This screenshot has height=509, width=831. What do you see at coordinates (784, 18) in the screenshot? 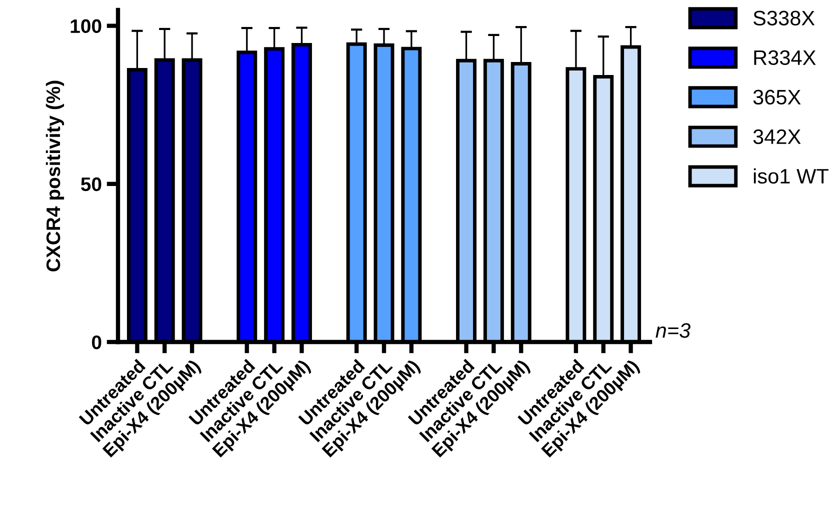
I see `legend-label: S338X` at bounding box center [784, 18].